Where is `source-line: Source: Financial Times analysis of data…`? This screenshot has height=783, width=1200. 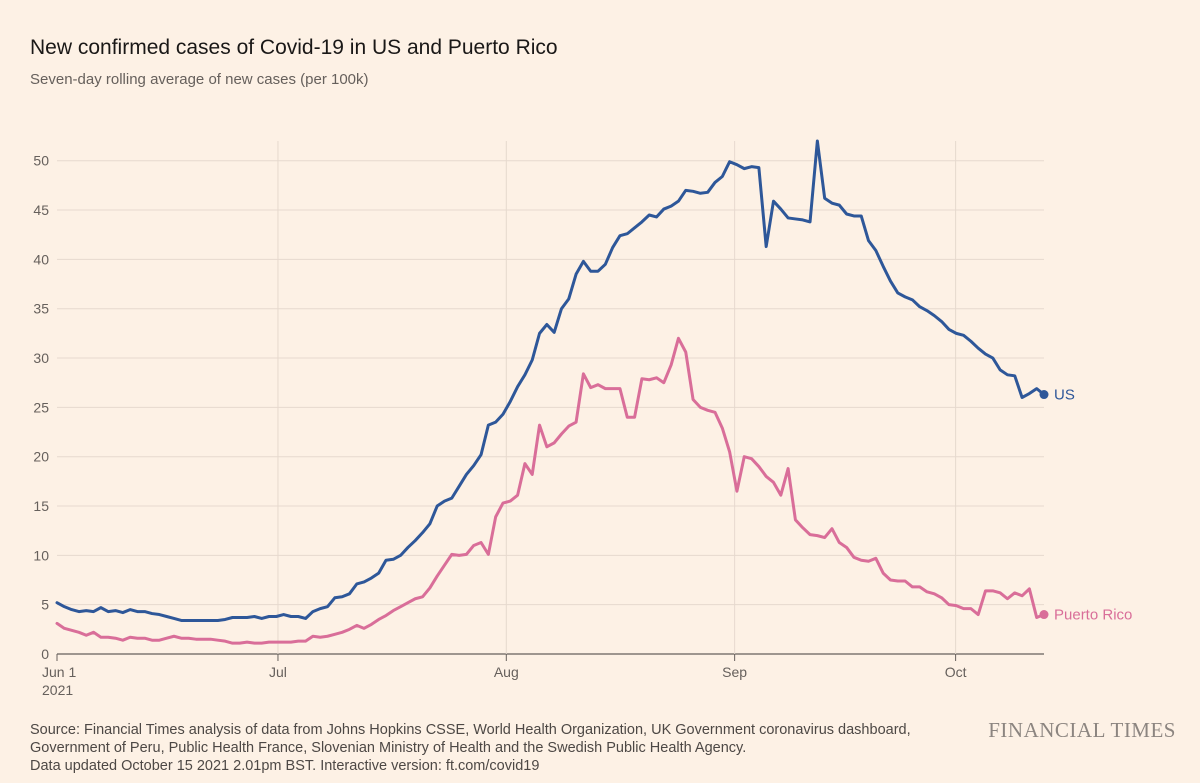
source-line: Source: Financial Times analysis of data… is located at coordinates (470, 730).